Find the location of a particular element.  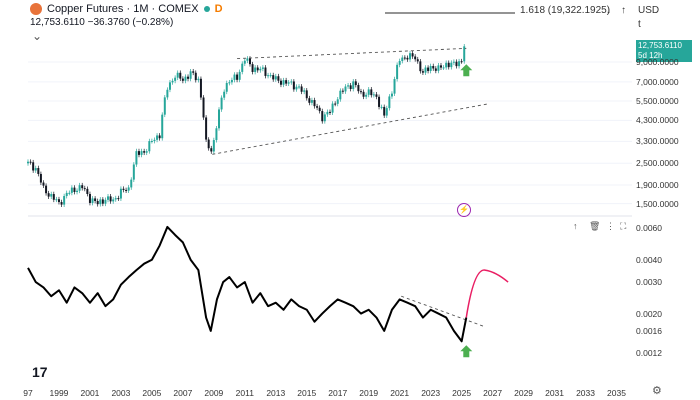

time-tick-1999: 1999 is located at coordinates (59, 393).